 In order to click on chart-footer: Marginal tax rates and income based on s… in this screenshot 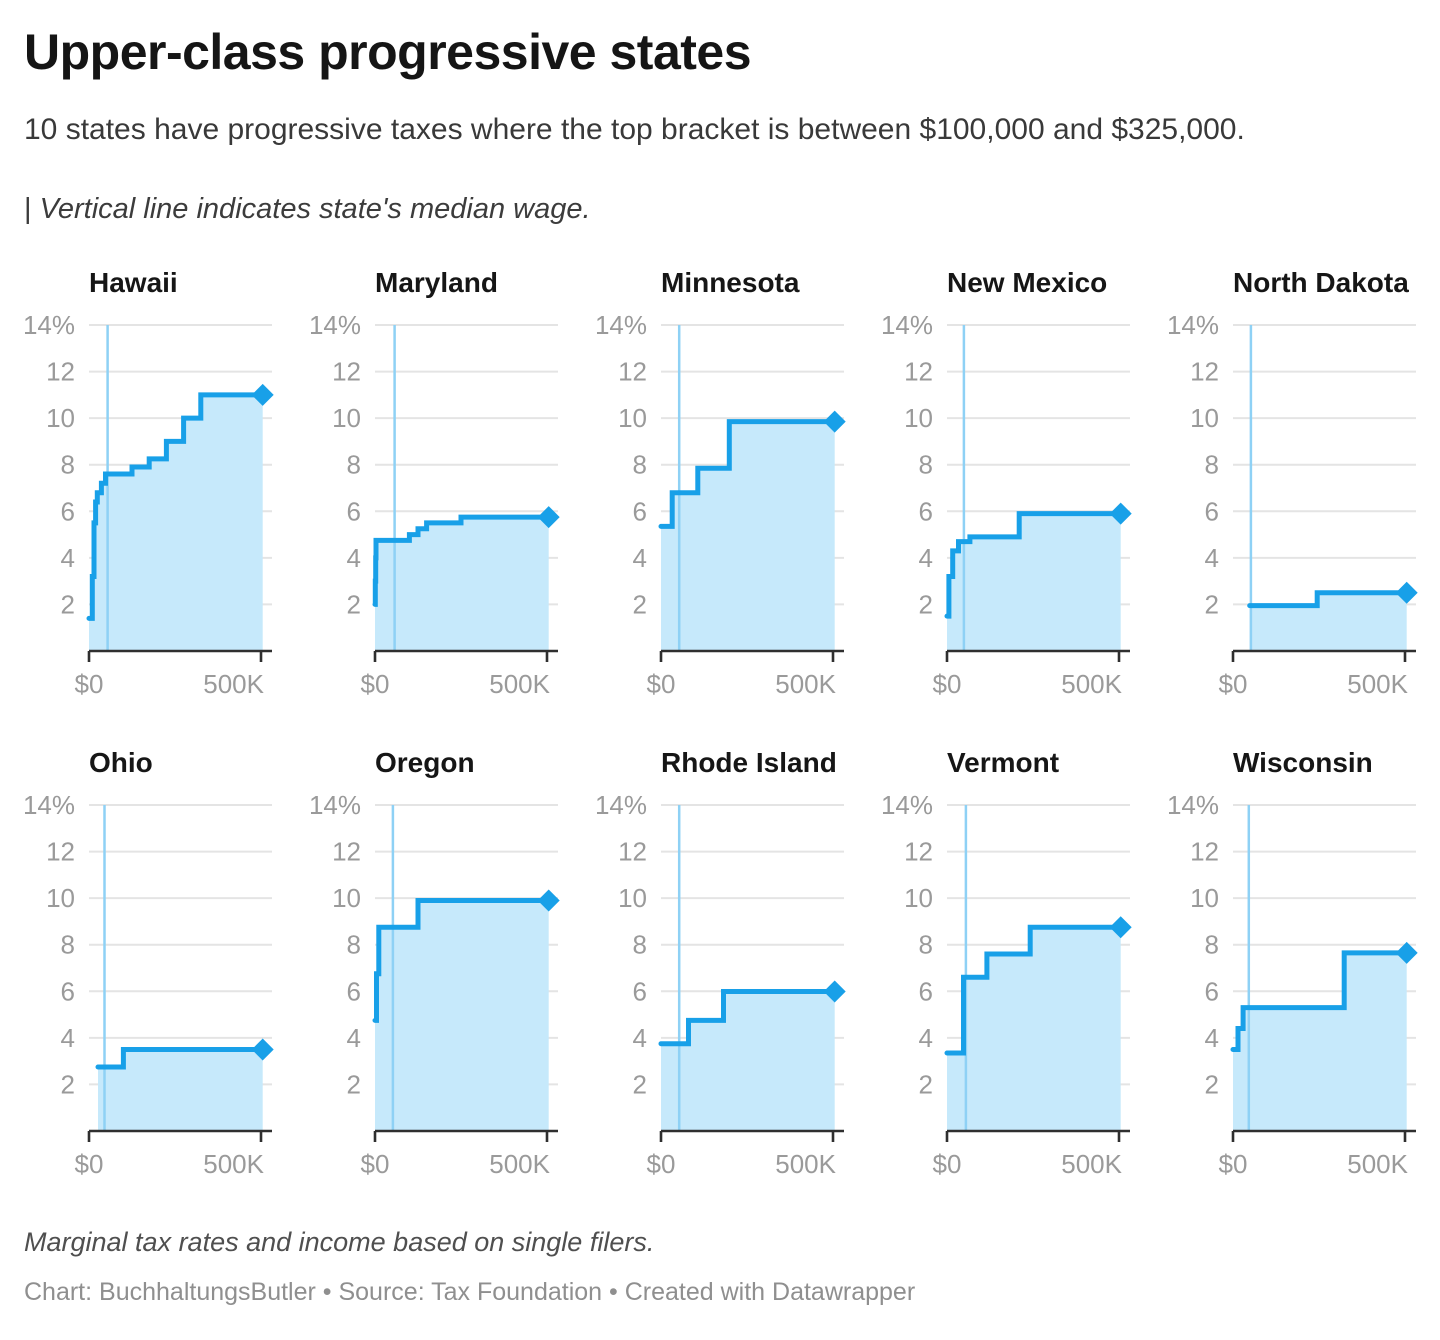, I will do `click(720, 1266)`.